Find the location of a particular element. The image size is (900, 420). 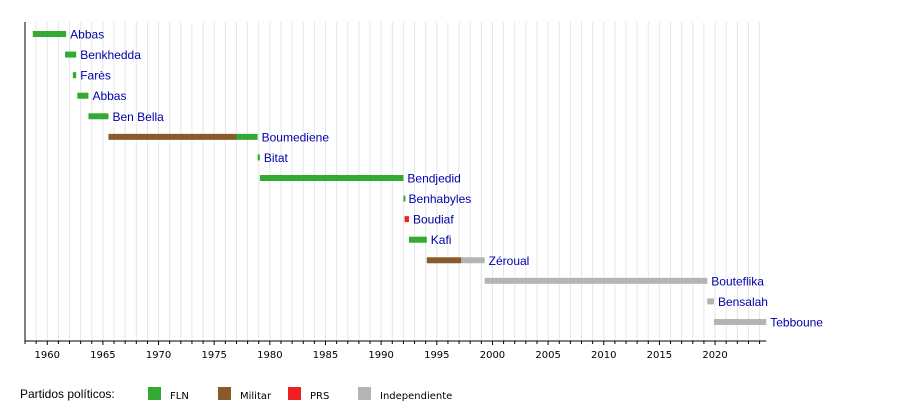

row-label: Bensalah is located at coordinates (743, 302).